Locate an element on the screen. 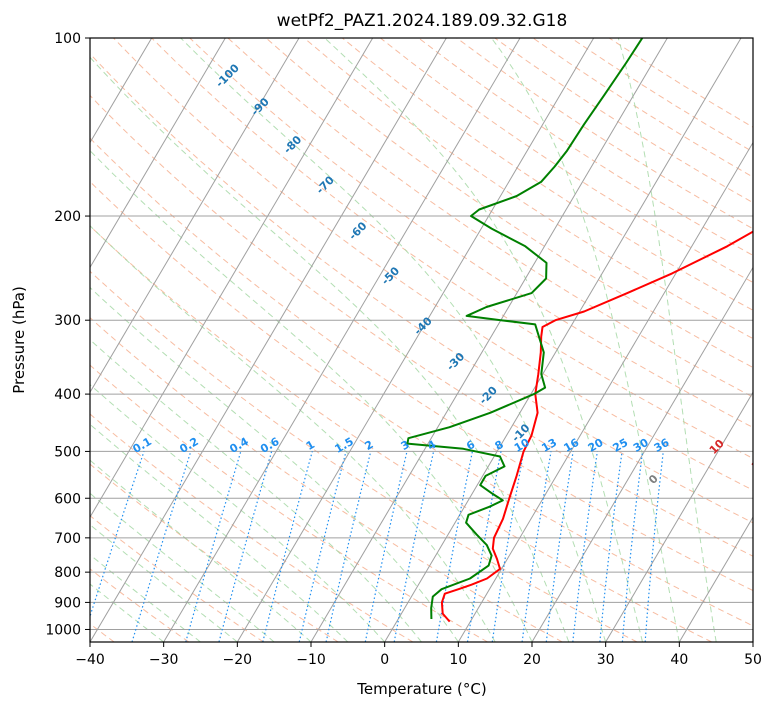 The image size is (775, 708). mixing-ratio-label: 36 is located at coordinates (662, 445).